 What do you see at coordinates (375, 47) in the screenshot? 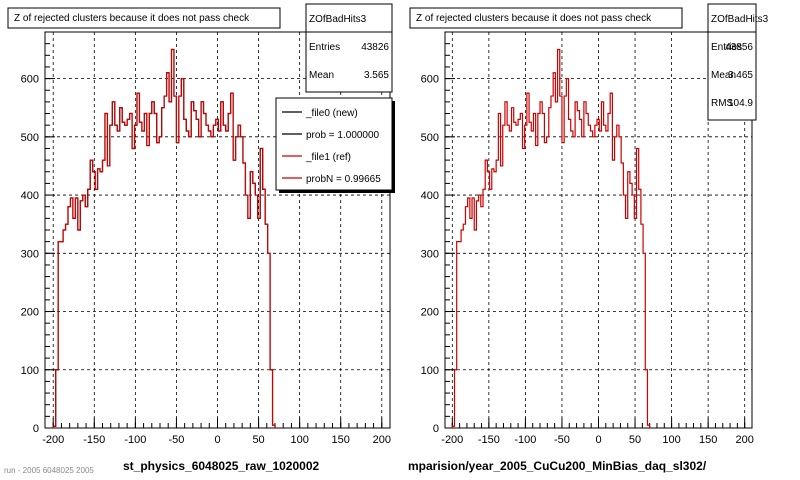
I see `stats-value: 43826` at bounding box center [375, 47].